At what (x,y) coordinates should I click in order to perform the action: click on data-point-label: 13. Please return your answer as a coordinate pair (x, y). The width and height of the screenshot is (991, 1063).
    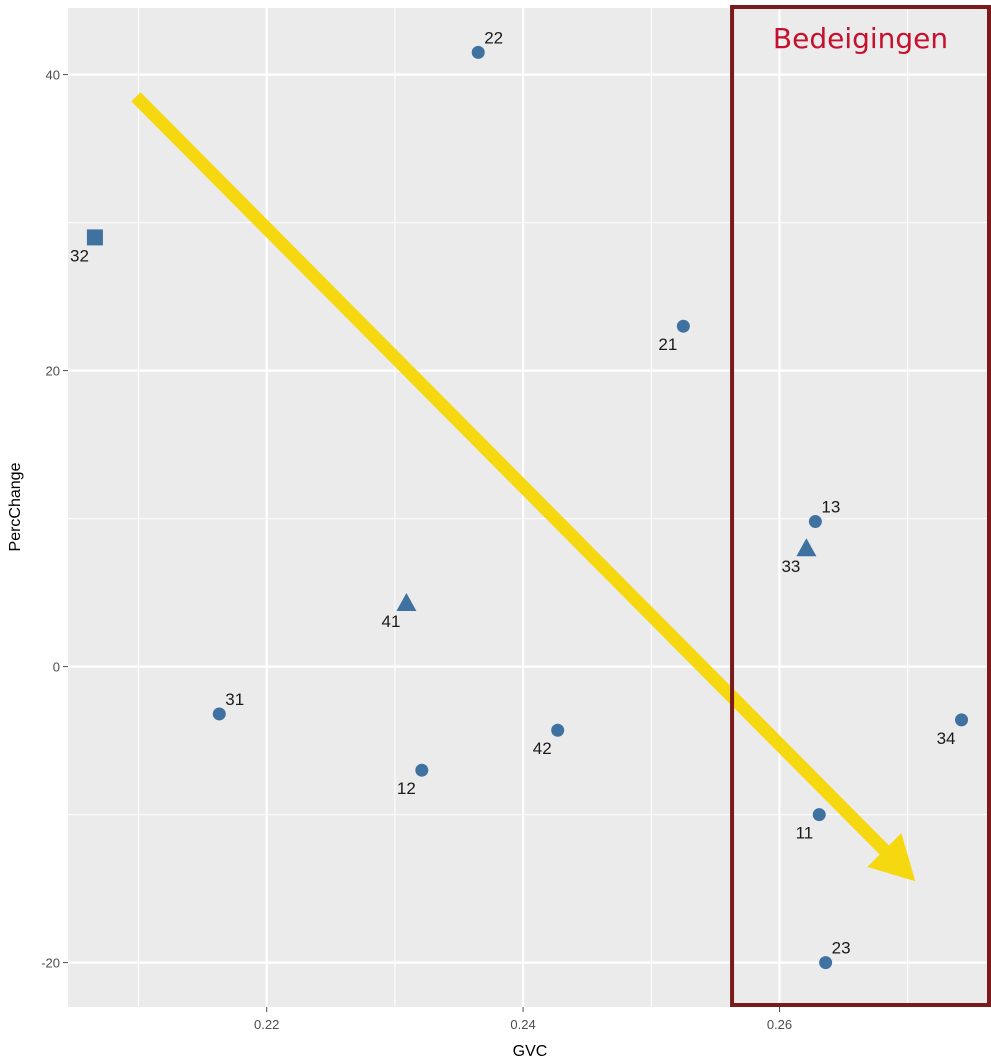
    Looking at the image, I should click on (830, 507).